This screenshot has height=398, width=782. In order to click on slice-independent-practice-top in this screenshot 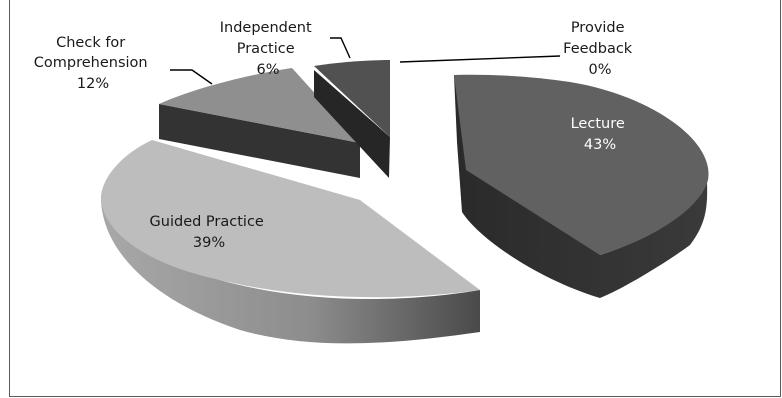, I will do `click(352, 98)`.